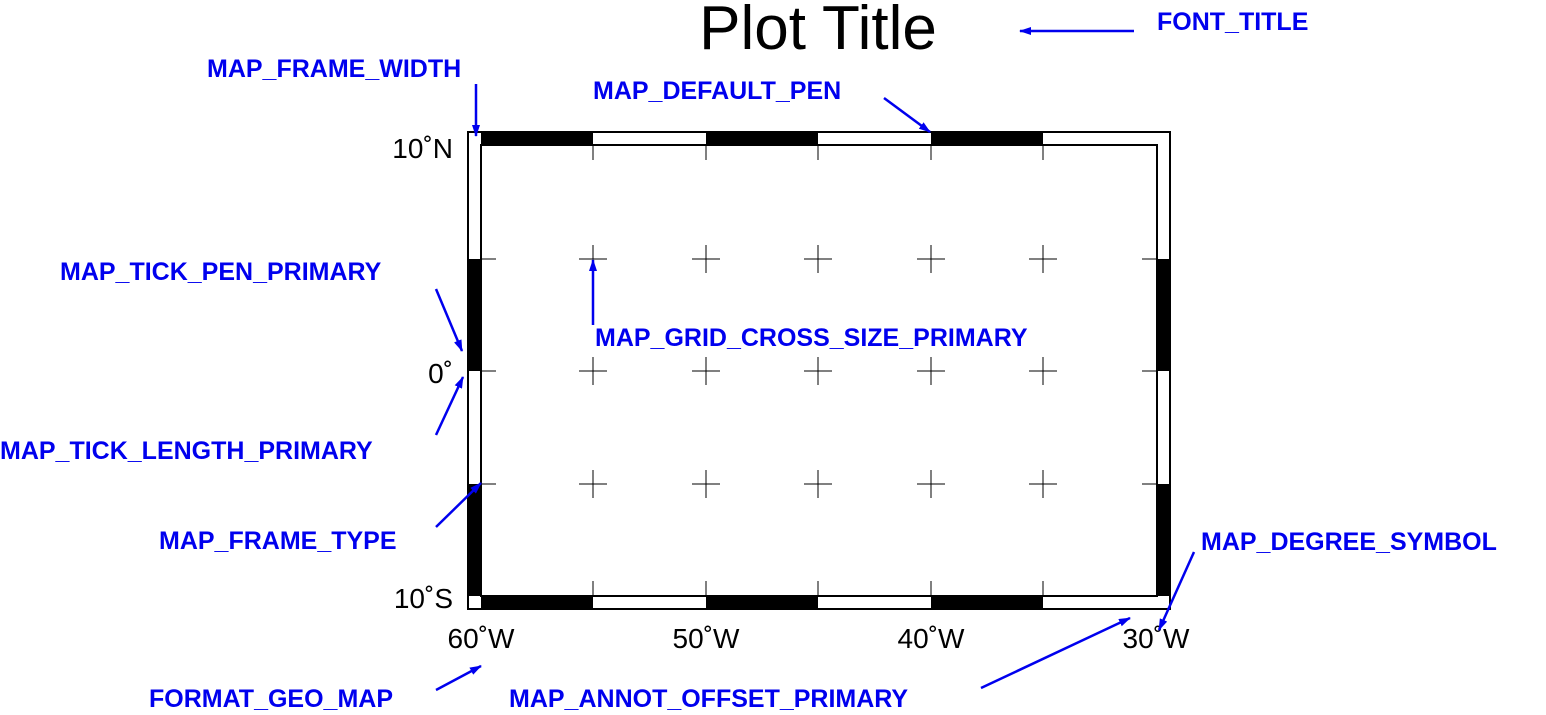 The height and width of the screenshot is (715, 1546). I want to click on plot-title: Plot Title, so click(818, 31).